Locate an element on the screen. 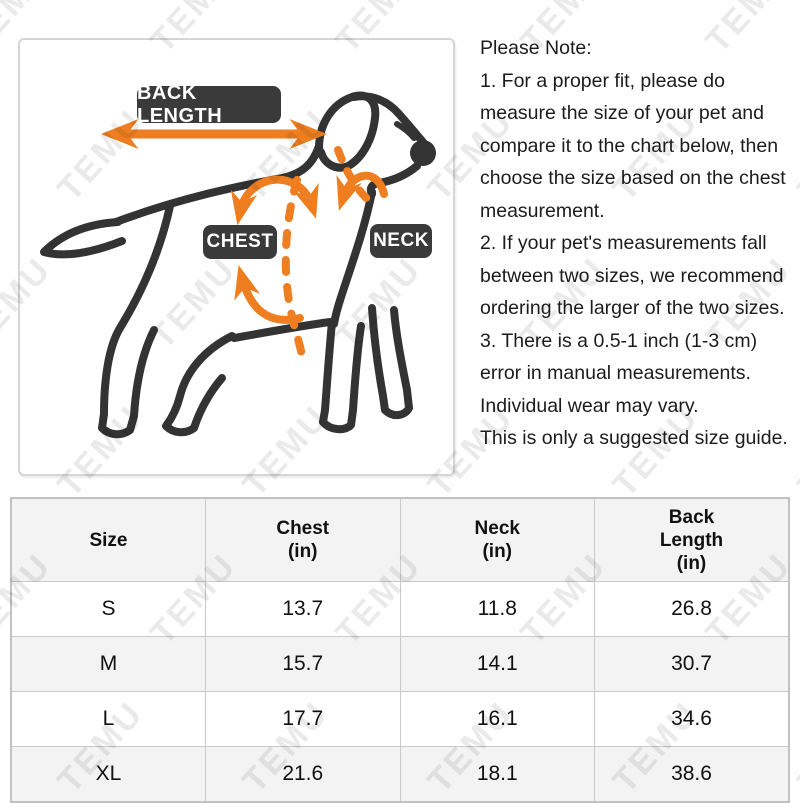  cell-back-length: 26.8 is located at coordinates (692, 609).